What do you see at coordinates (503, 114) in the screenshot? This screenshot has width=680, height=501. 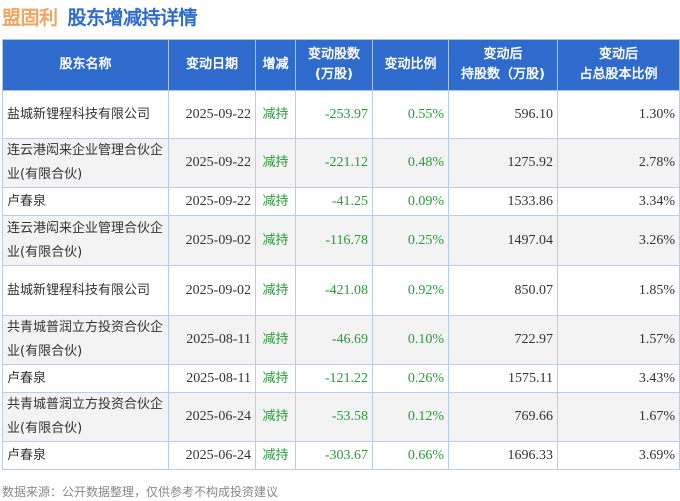 I see `shares-after: 596.10` at bounding box center [503, 114].